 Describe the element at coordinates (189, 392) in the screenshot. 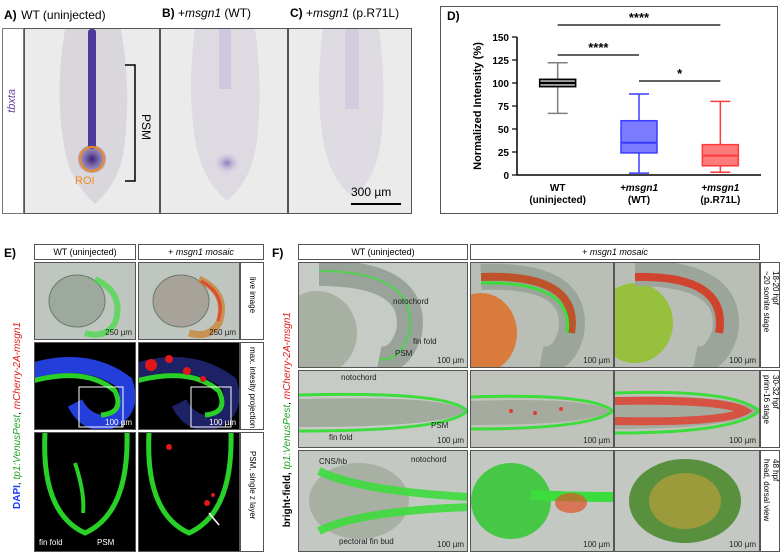

I see `maxproj-mosaic-svg` at that location.